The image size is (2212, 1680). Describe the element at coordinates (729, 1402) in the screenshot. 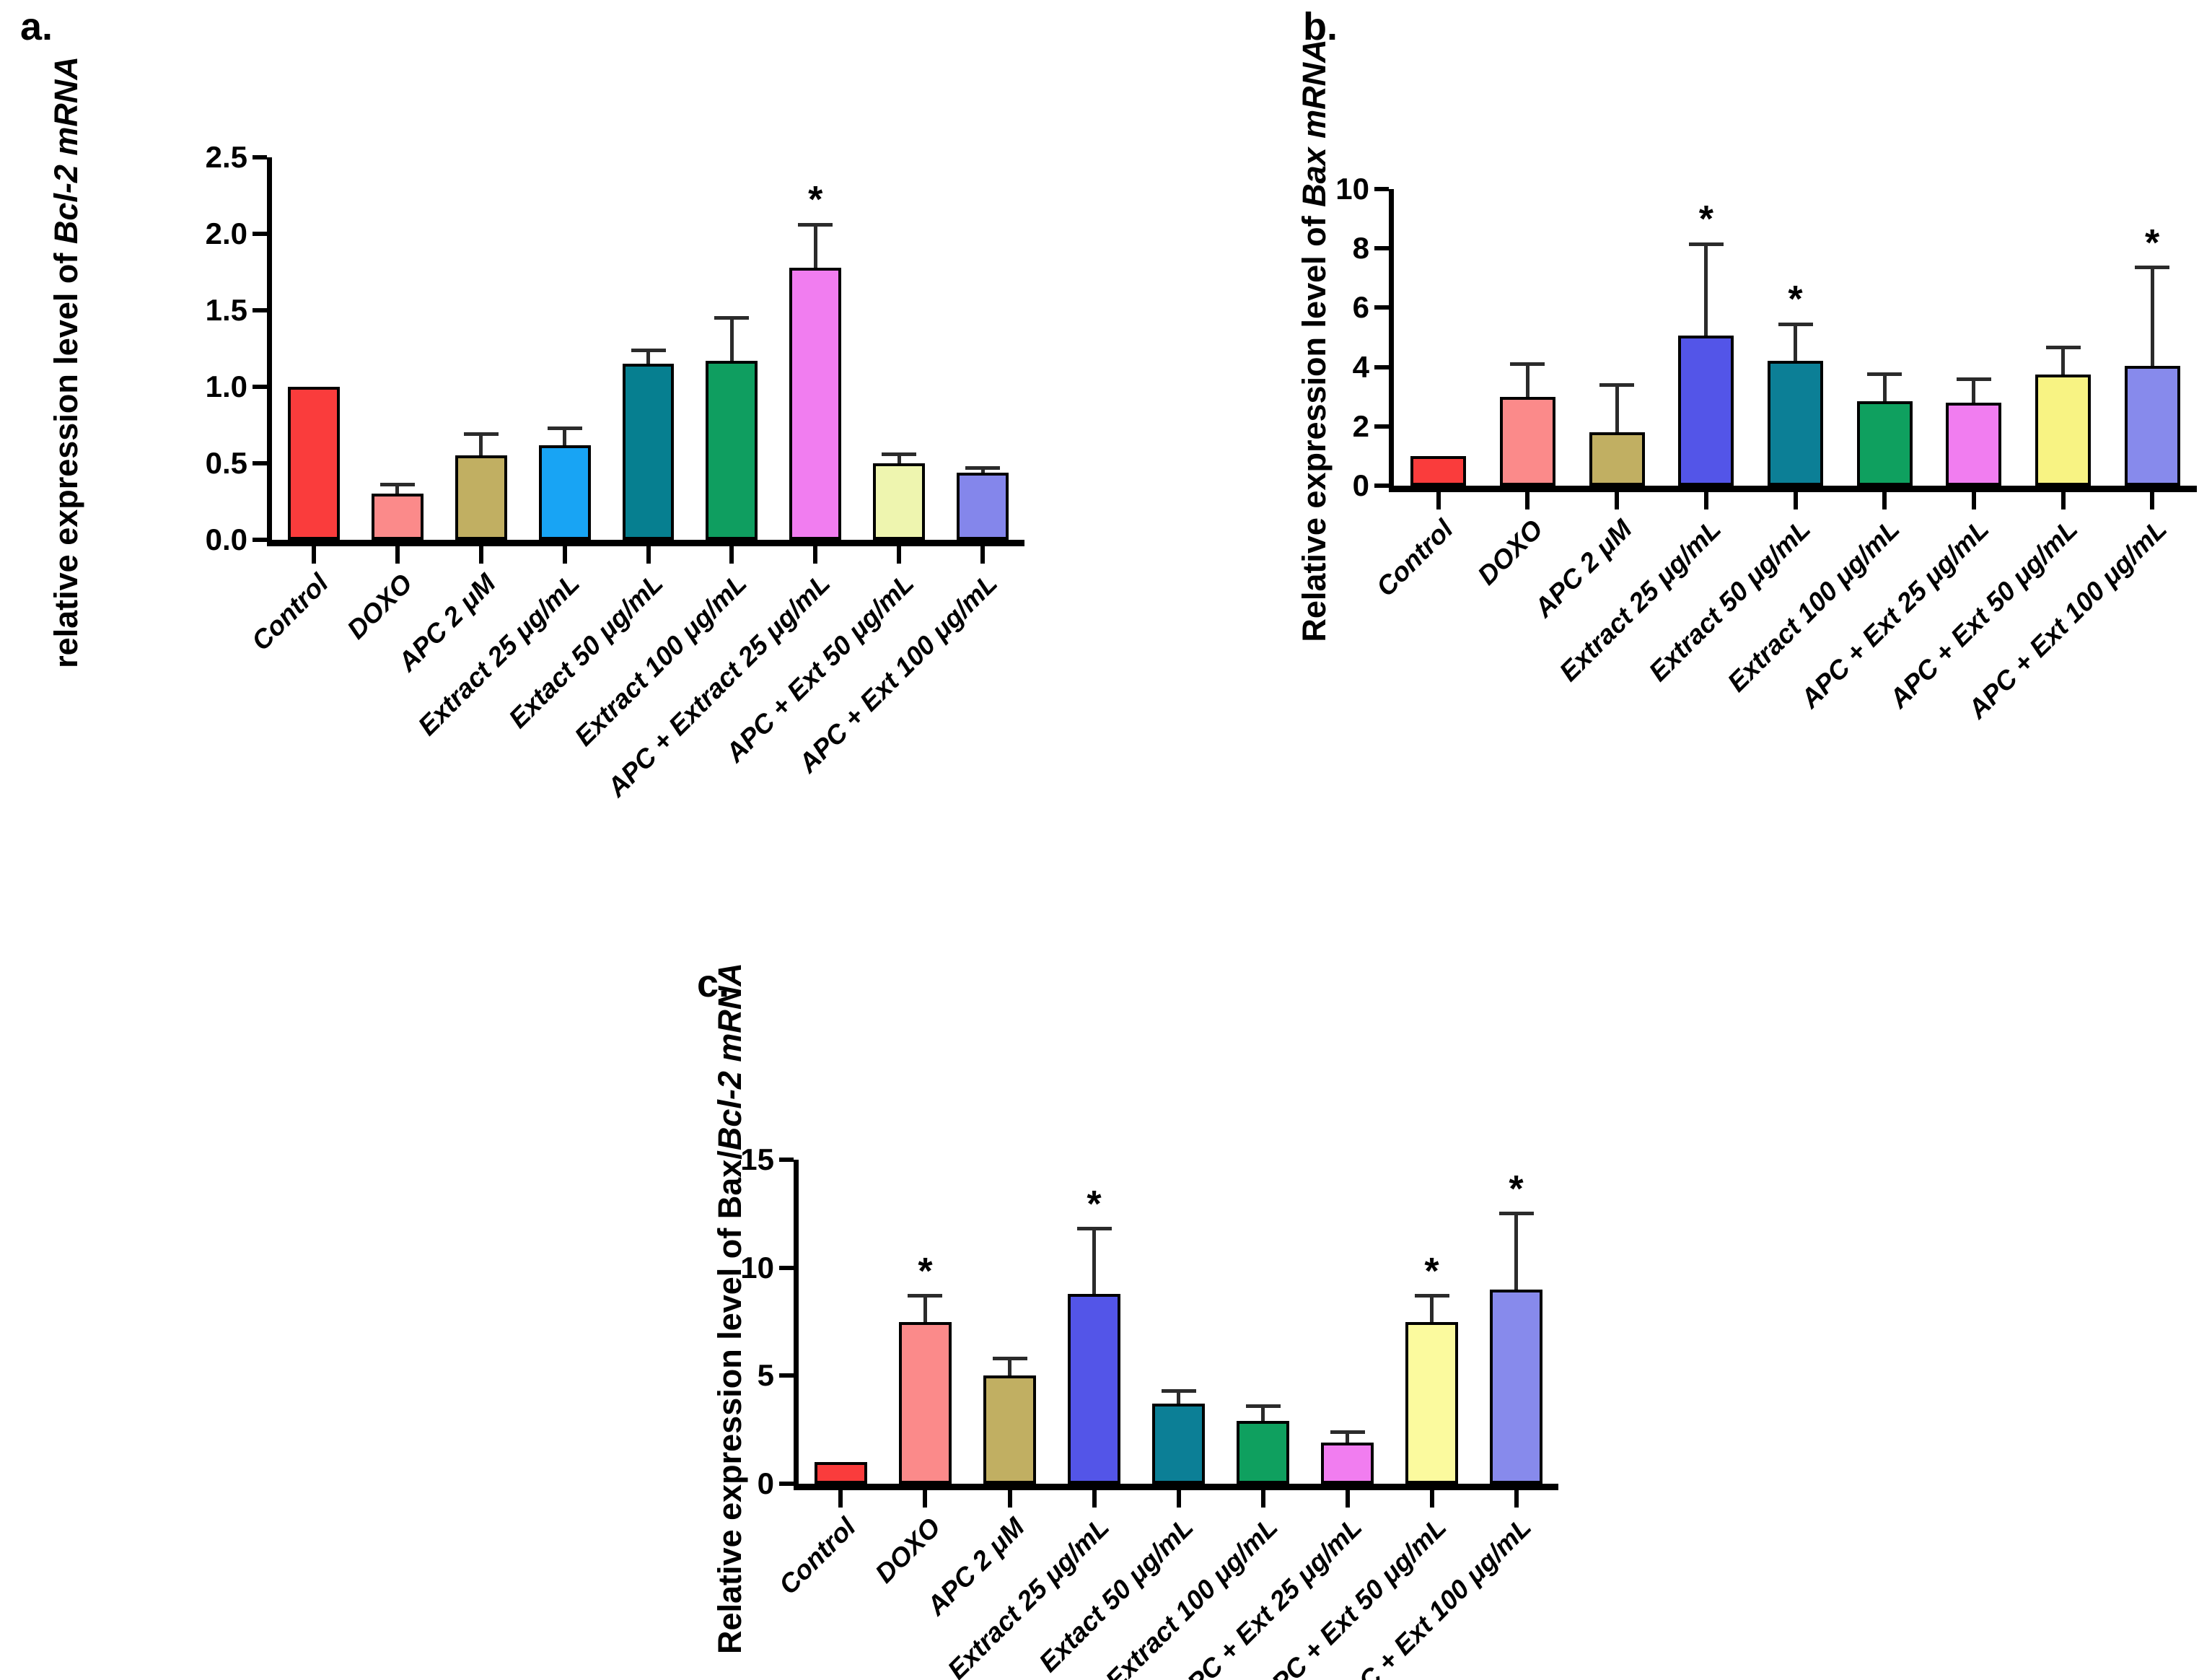

I see `y-axis-title-text: Relative expression level of Bax/` at that location.